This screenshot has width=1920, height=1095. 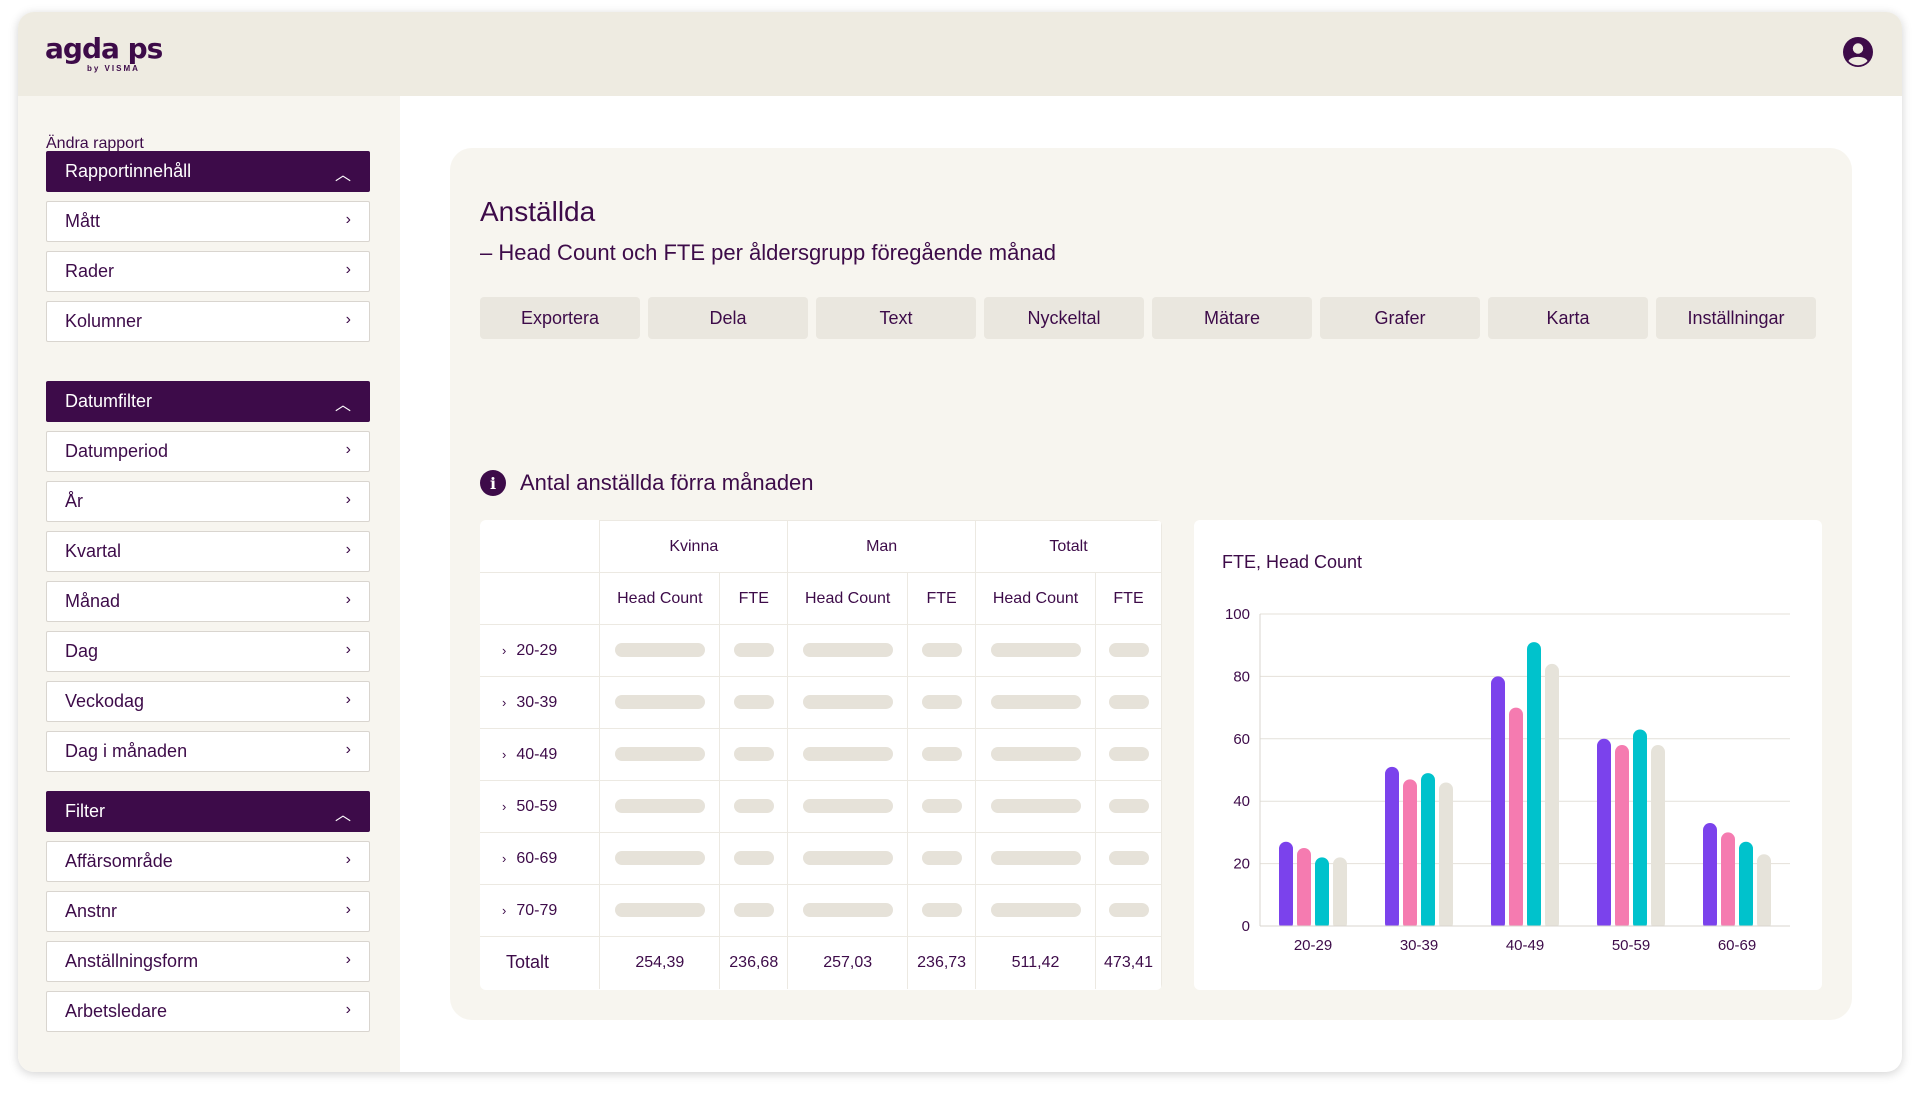 I want to click on x-tick-label: 30-39, so click(x=1419, y=945).